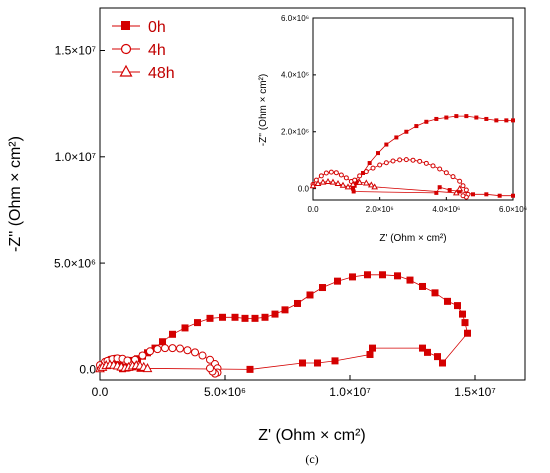 This screenshot has height=473, width=550. I want to click on inset-series-48h, so click(386, 186).